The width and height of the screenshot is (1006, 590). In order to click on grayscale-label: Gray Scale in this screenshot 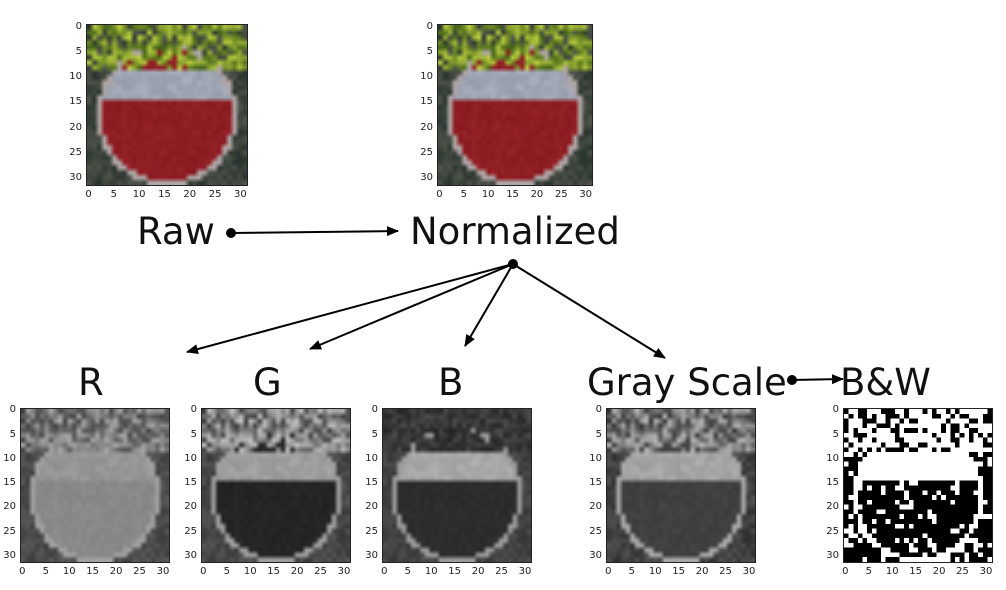, I will do `click(687, 382)`.